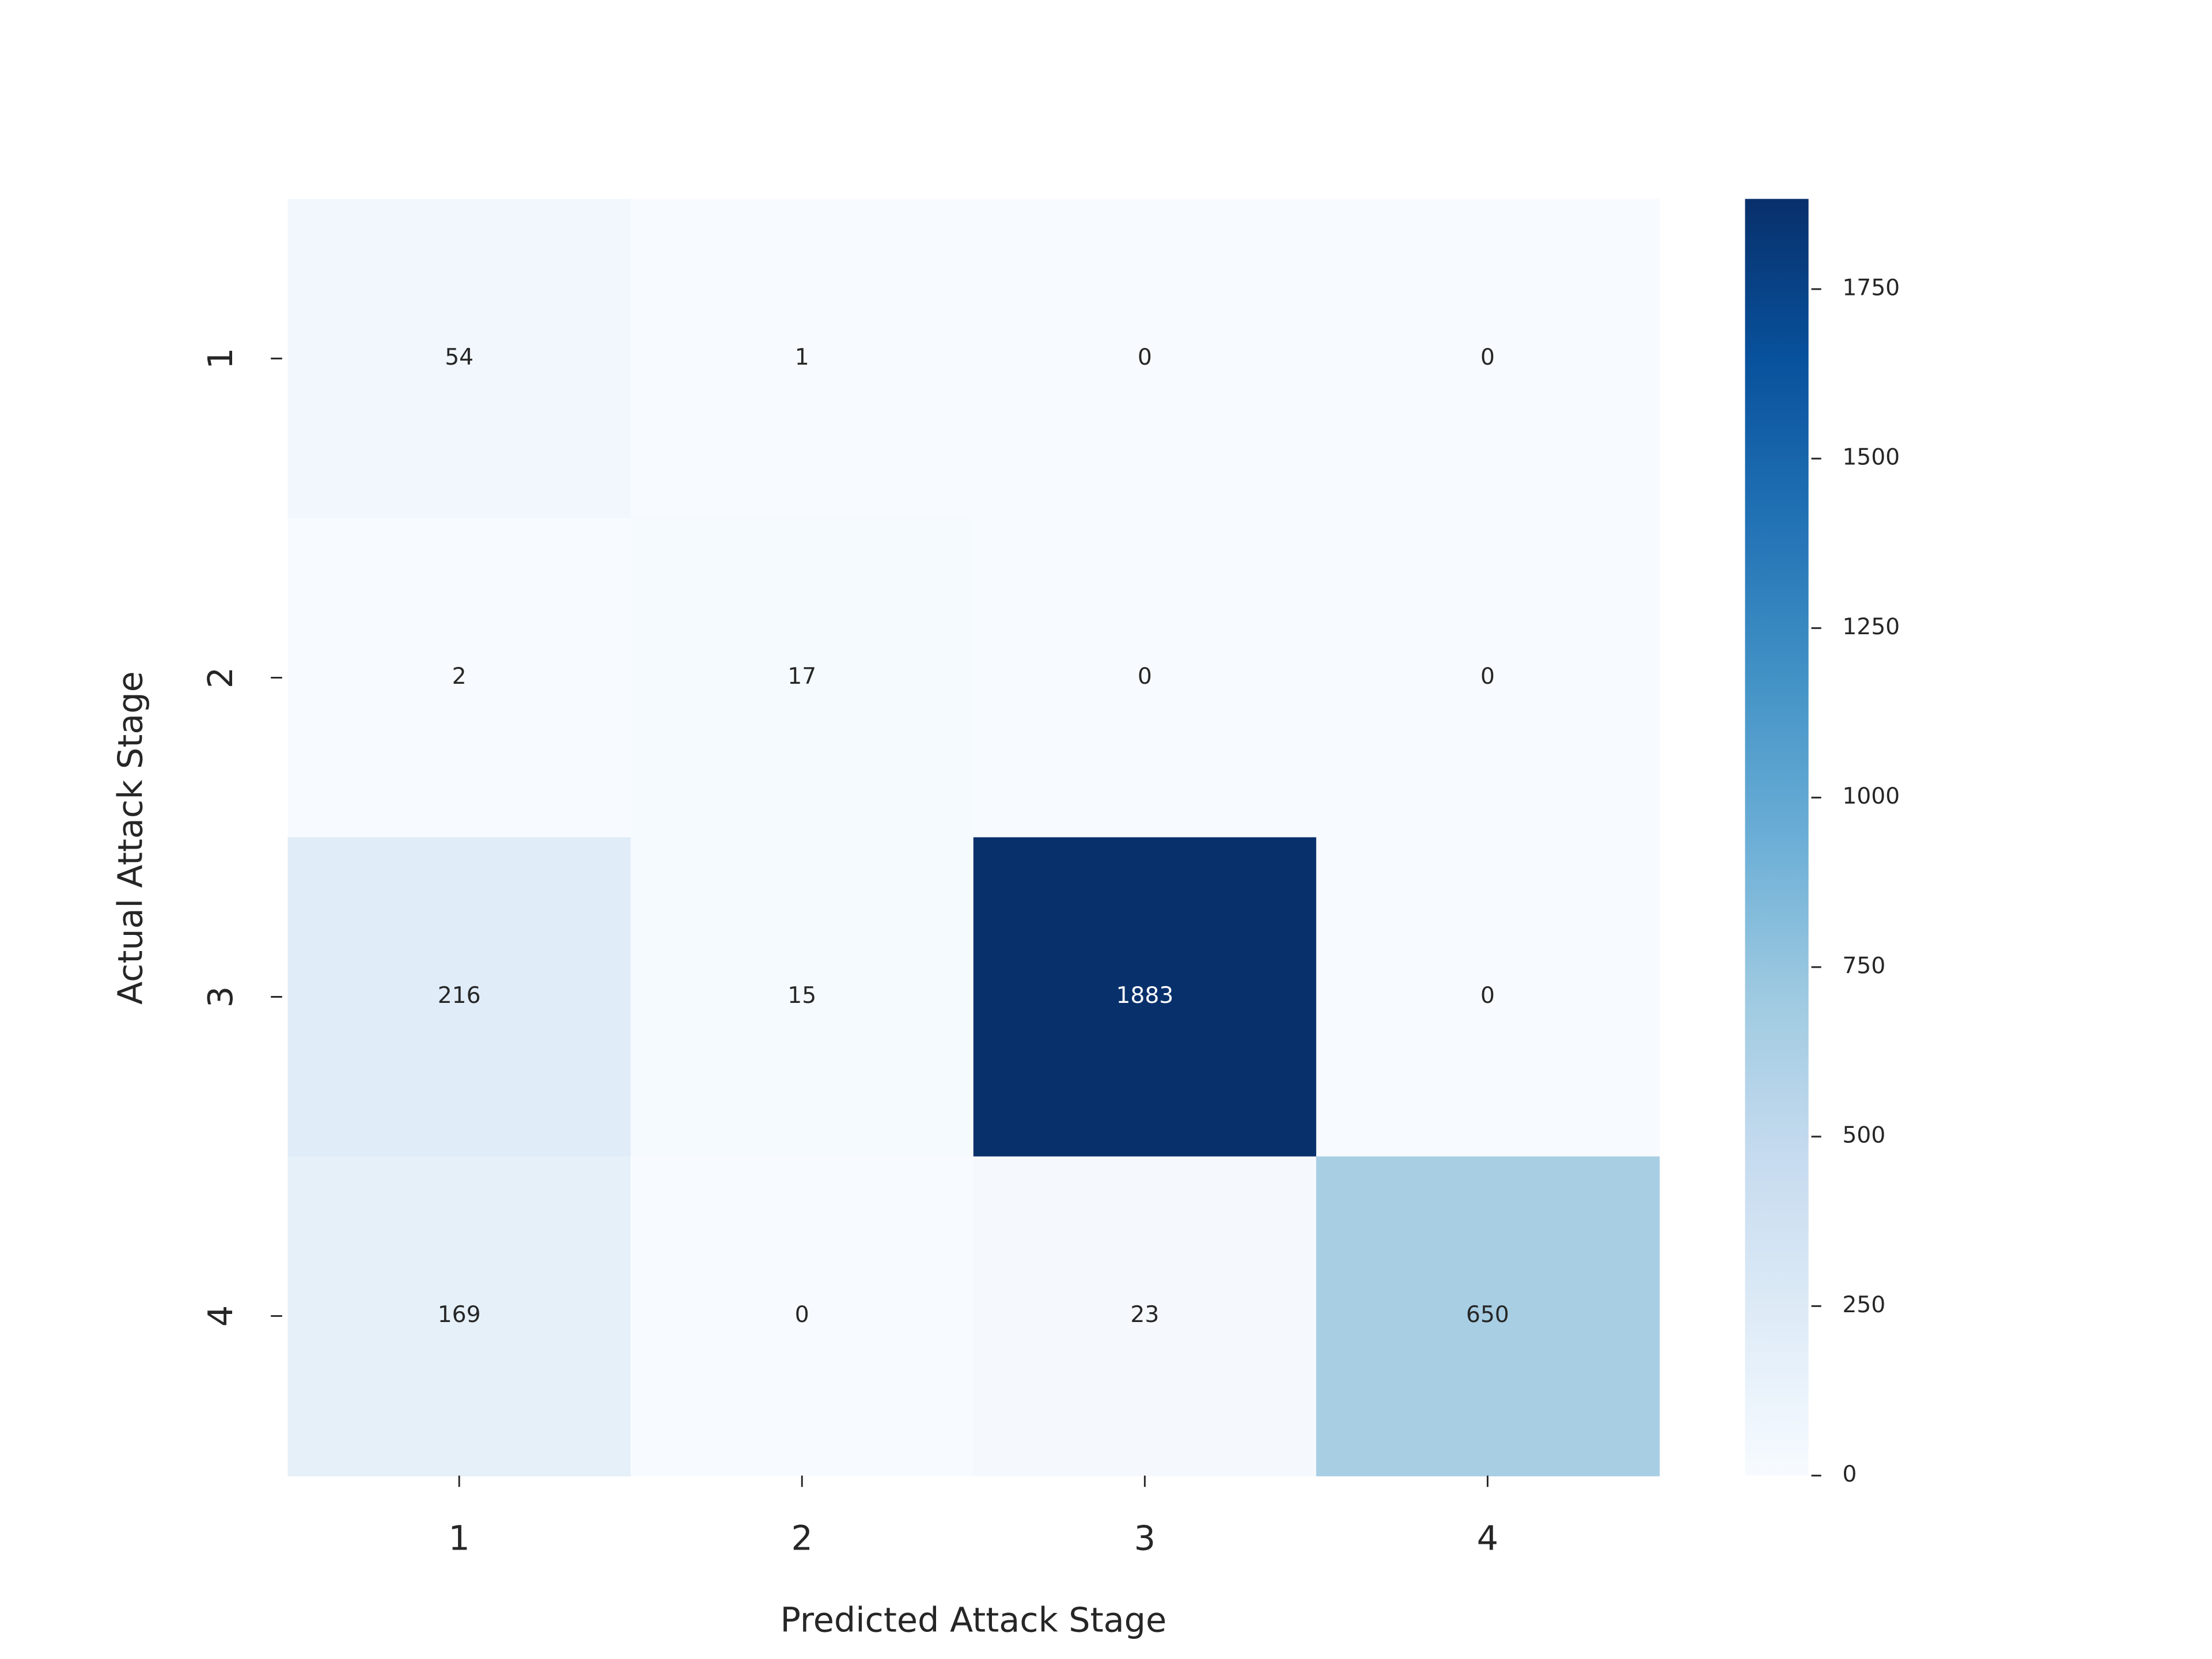  Describe the element at coordinates (220, 996) in the screenshot. I see `y-tick-label: 3` at that location.